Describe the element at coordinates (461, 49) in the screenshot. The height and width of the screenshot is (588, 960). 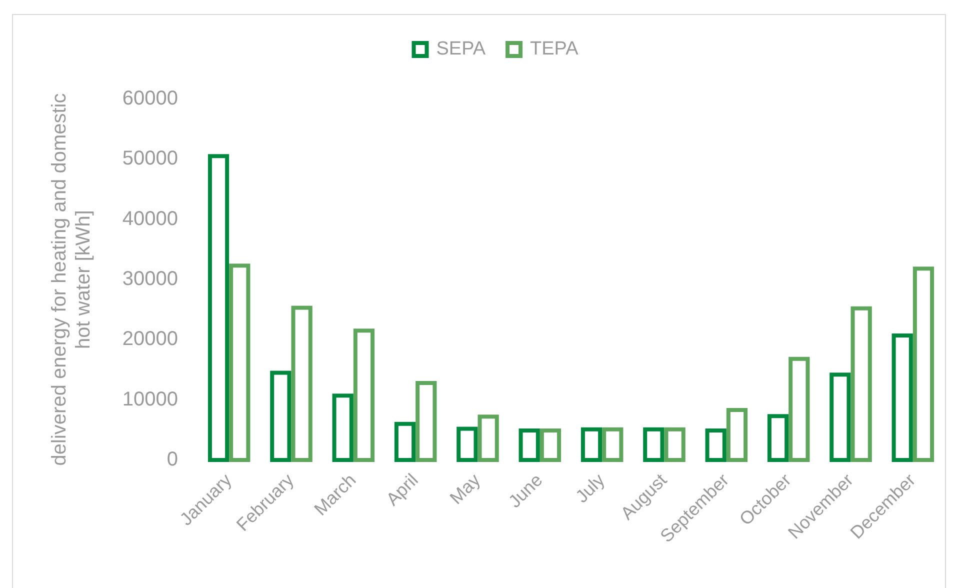
I see `legend-label: SEPA` at that location.